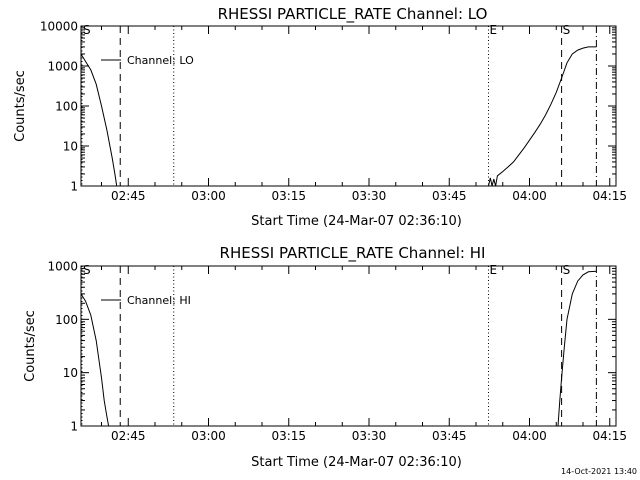 The height and width of the screenshot is (480, 640). What do you see at coordinates (159, 300) in the screenshot?
I see `legend-label: Channel: HI` at bounding box center [159, 300].